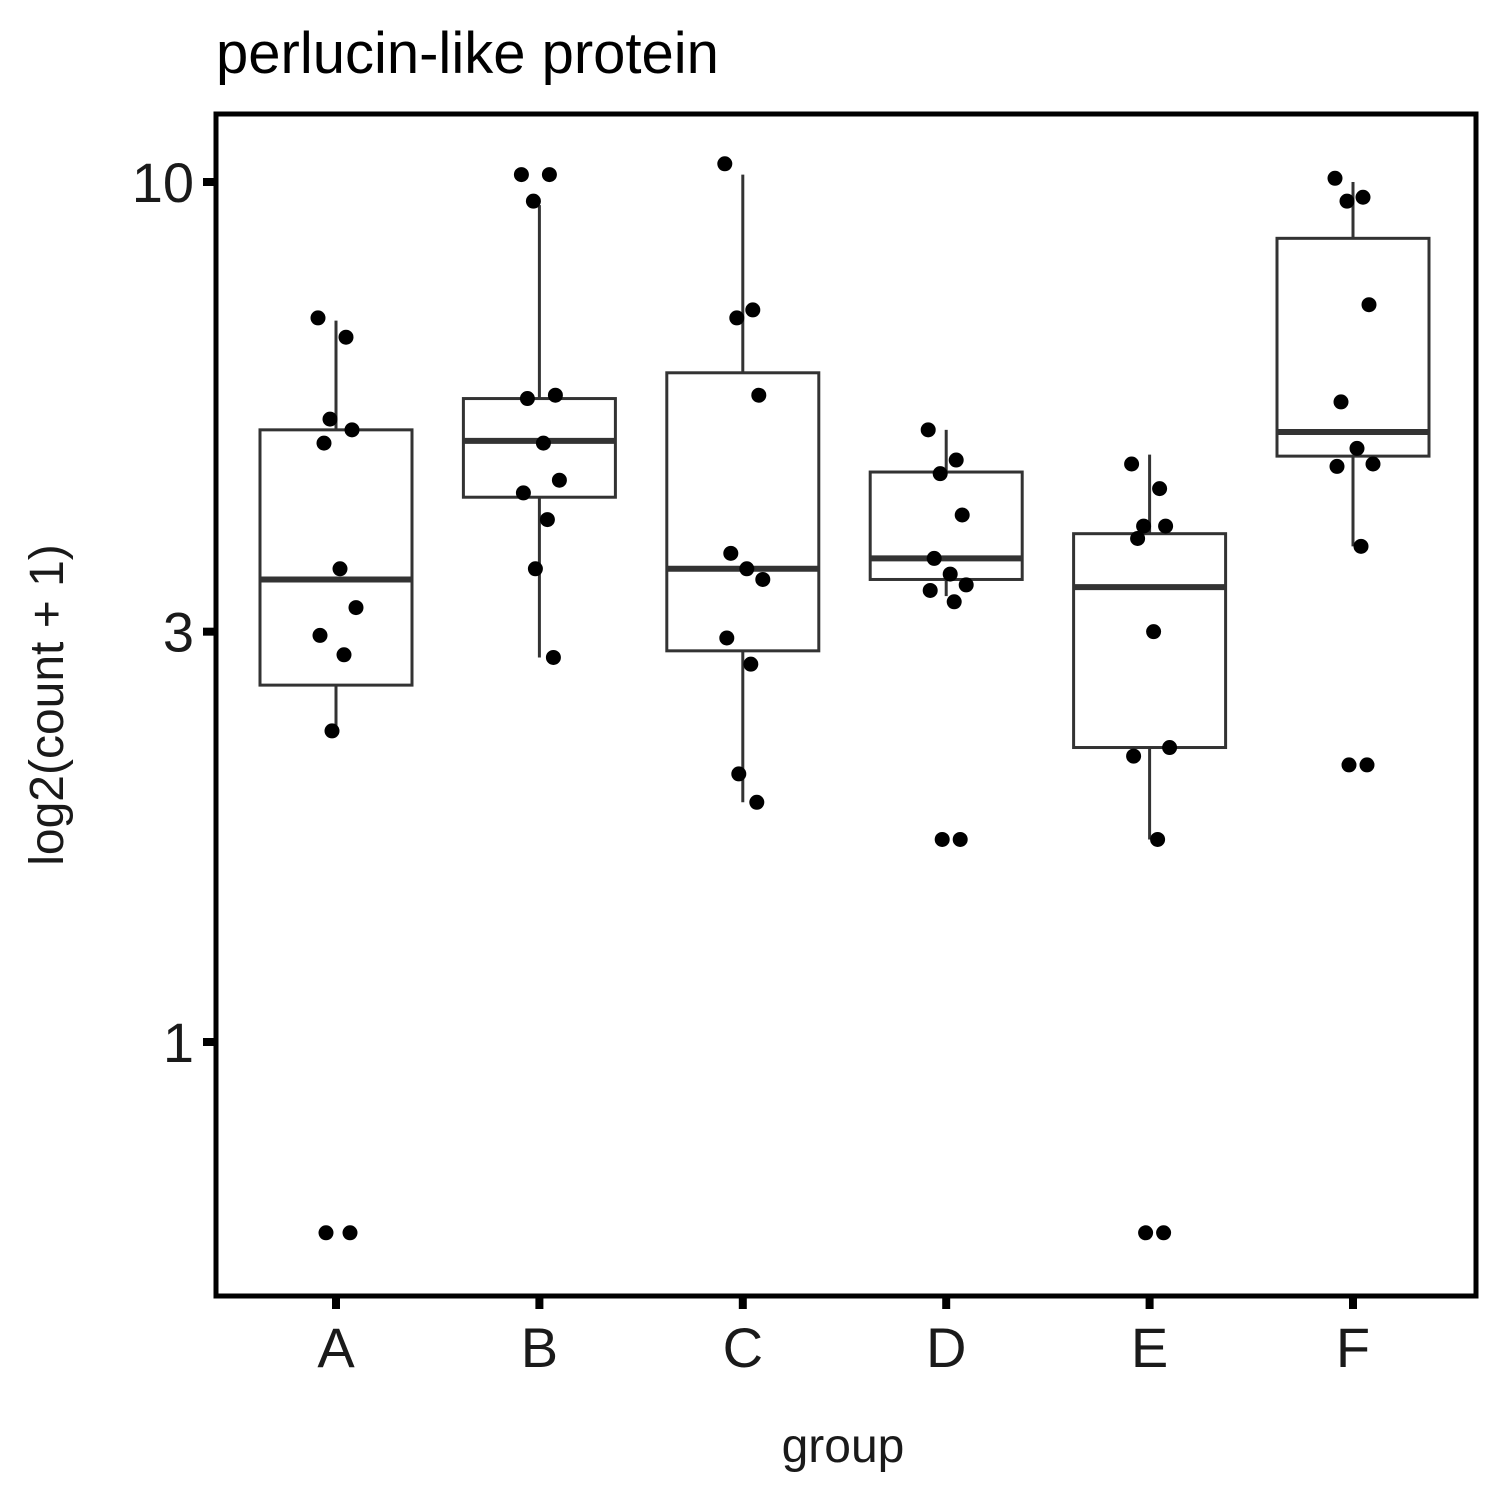 This screenshot has width=1500, height=1500. I want to click on box-D, so click(946, 513).